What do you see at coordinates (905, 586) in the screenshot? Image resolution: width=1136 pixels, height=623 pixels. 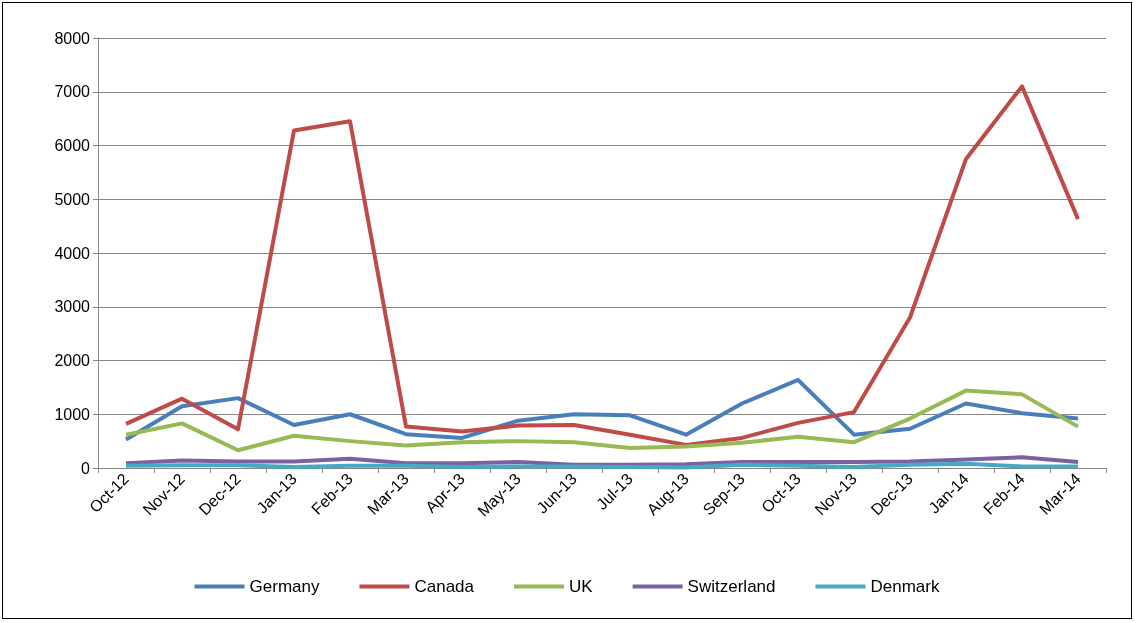 I see `legend-label: Denmark` at bounding box center [905, 586].